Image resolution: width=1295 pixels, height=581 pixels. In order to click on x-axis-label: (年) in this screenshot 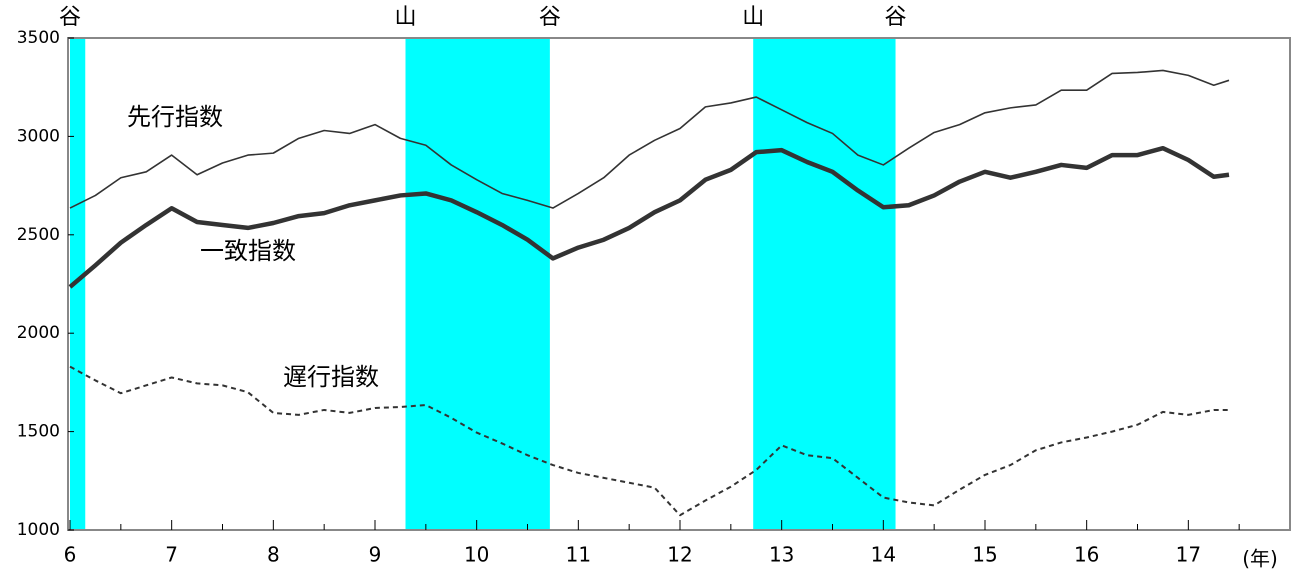, I will do `click(1260, 559)`.